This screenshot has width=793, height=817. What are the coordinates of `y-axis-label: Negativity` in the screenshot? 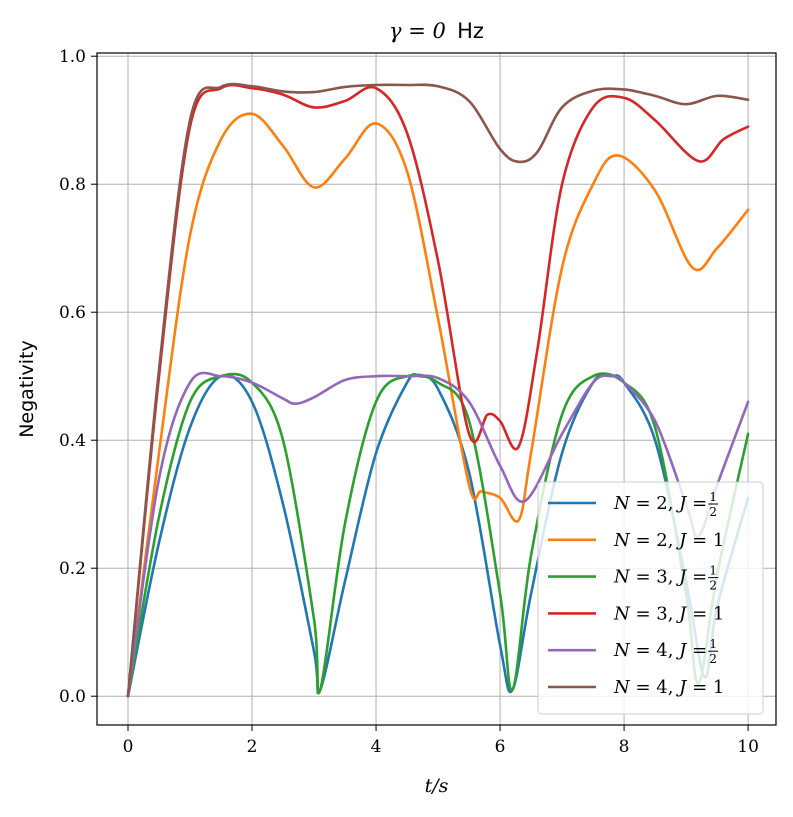 It's located at (27, 389).